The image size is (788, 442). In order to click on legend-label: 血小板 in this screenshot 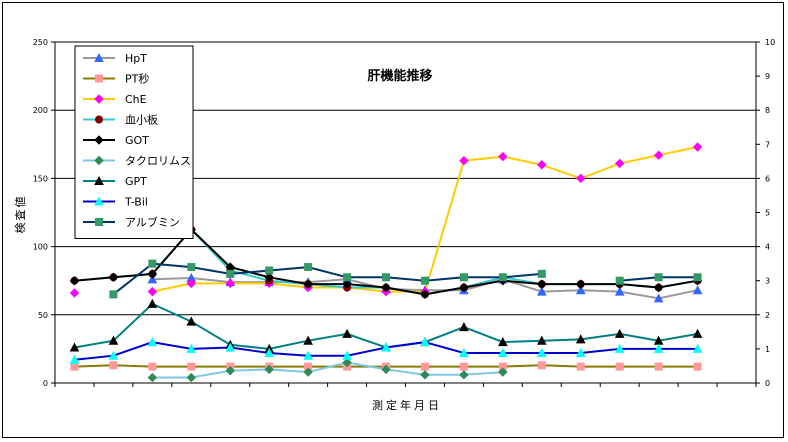, I will do `click(141, 120)`.